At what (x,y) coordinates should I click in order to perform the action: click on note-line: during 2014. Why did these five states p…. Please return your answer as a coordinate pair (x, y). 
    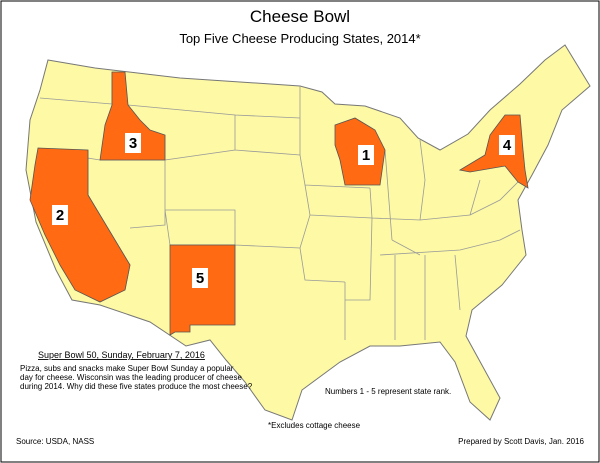
    Looking at the image, I should click on (136, 386).